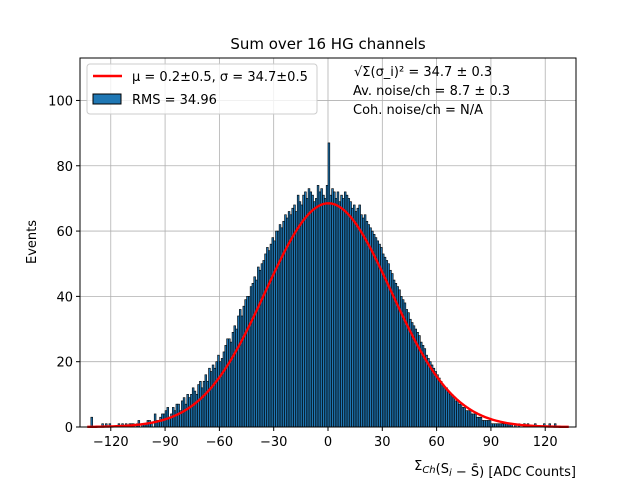 The width and height of the screenshot is (640, 480). What do you see at coordinates (328, 44) in the screenshot?
I see `chart-title: Sum over 16 HG channels` at bounding box center [328, 44].